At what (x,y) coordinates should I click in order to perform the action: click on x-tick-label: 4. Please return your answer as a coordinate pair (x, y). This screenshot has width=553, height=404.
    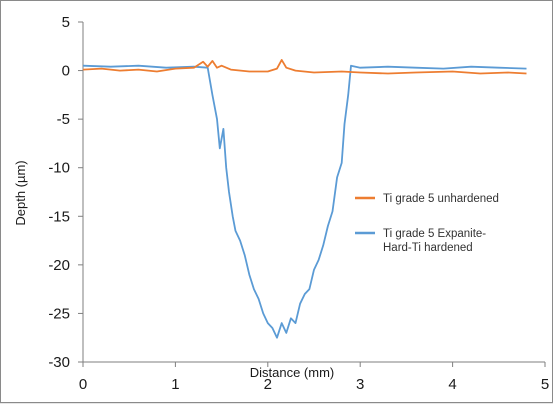
    Looking at the image, I should click on (452, 384).